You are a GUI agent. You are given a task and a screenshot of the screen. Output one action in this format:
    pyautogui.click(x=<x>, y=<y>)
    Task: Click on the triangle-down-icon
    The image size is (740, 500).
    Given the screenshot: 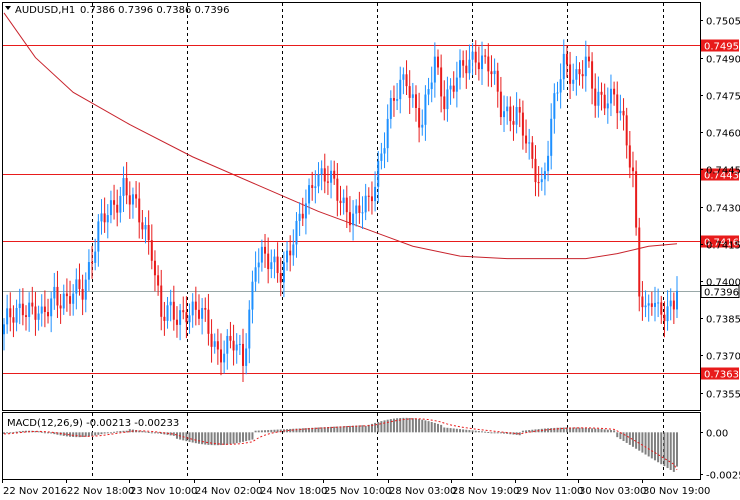 What is the action you would take?
    pyautogui.click(x=8, y=8)
    